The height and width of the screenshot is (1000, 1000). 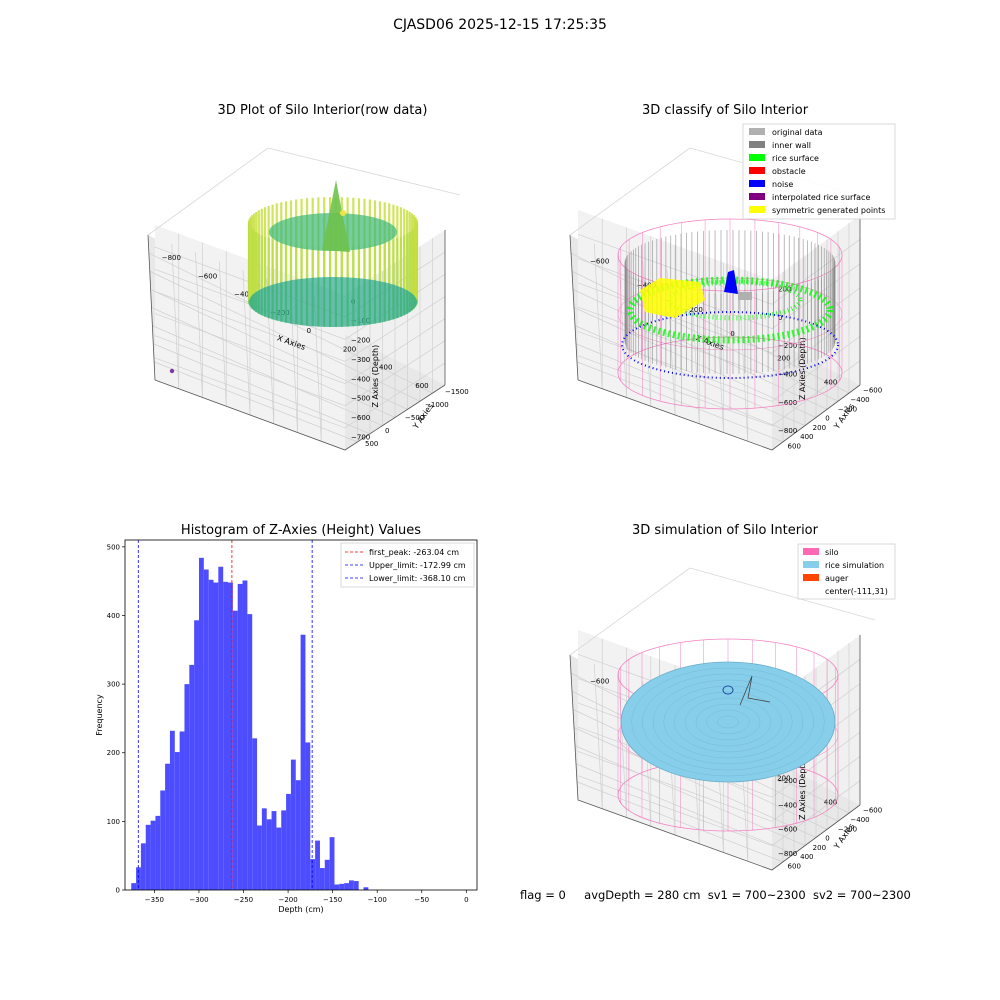 I want to click on p1-x-tick: 0, so click(x=309, y=331).